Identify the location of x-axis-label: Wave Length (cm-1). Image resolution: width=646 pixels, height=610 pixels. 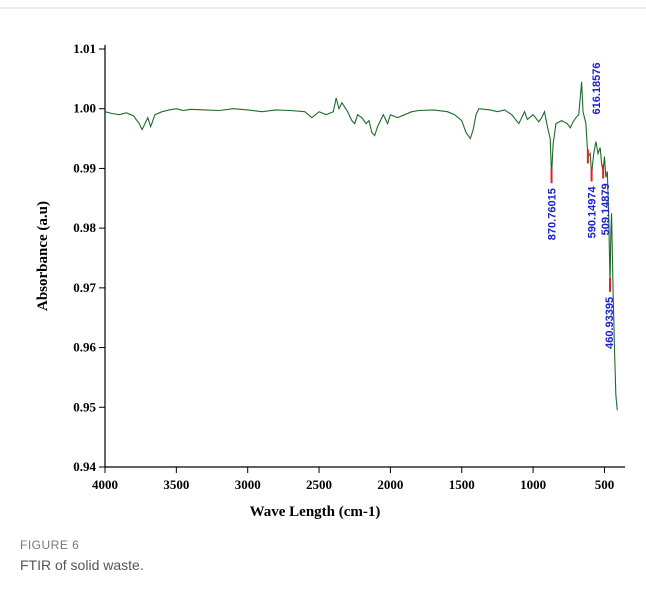
(315, 512).